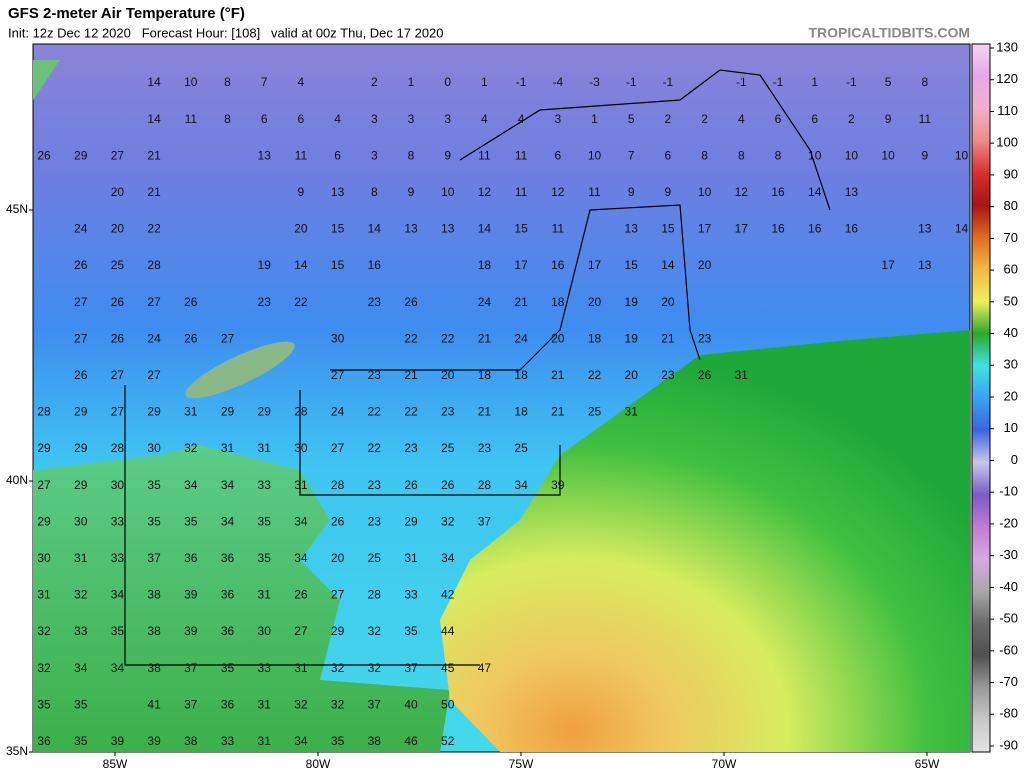 This screenshot has height=777, width=1024. I want to click on colorbar-label: 130, so click(1007, 46).